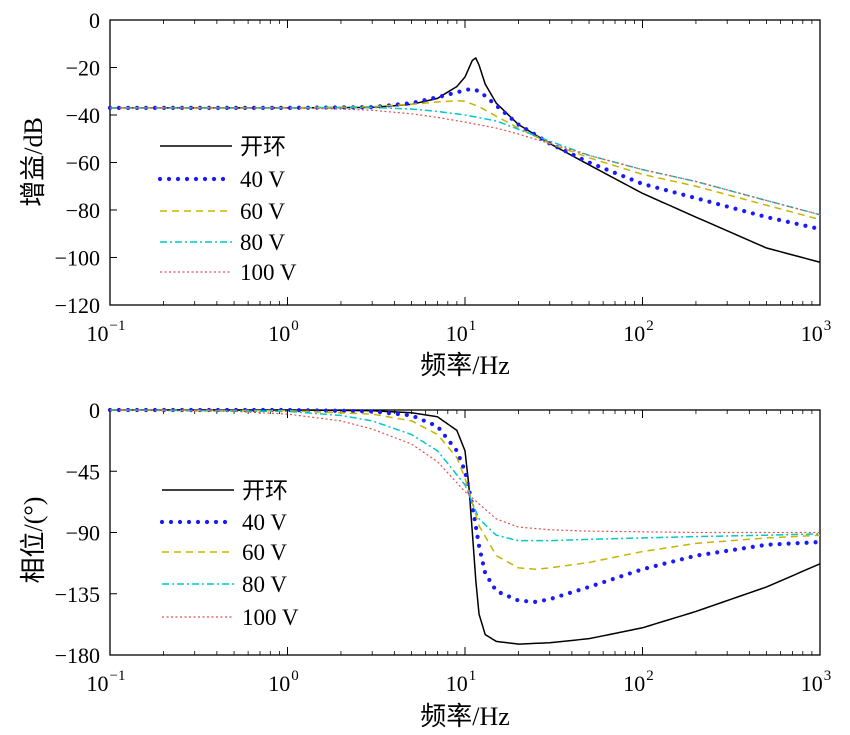 Image resolution: width=850 pixels, height=735 pixels. I want to click on gain-plot-y-axis-label: 增益/dB, so click(33, 162).